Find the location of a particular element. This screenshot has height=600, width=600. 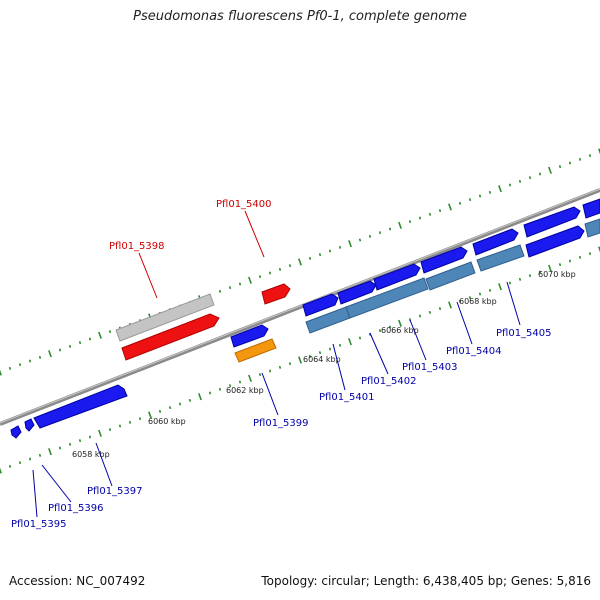

kbp-label: 6068 kbp is located at coordinates (478, 301).